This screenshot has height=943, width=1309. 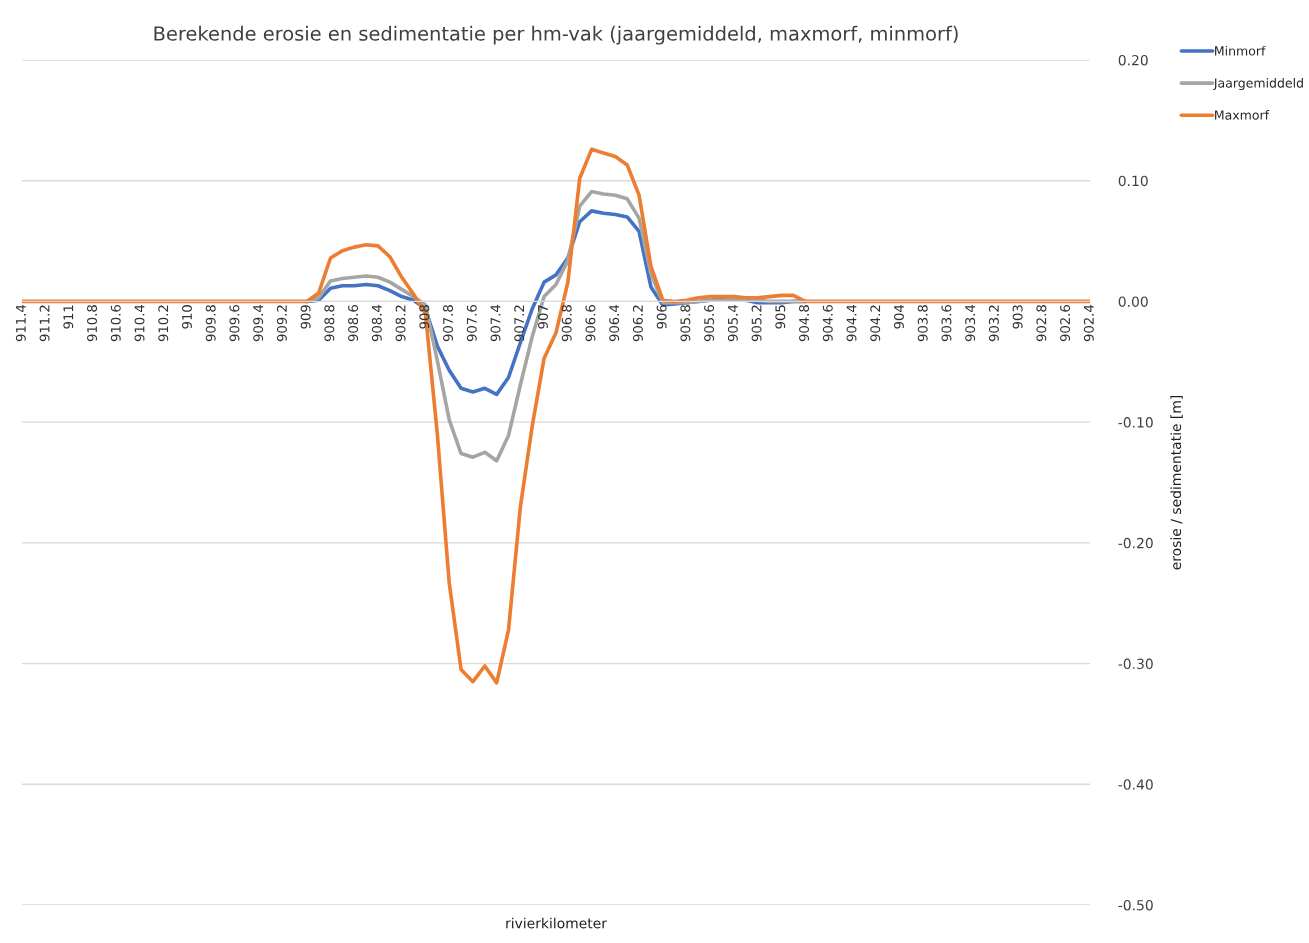 What do you see at coordinates (44, 323) in the screenshot?
I see `x-tick-label: 911.2` at bounding box center [44, 323].